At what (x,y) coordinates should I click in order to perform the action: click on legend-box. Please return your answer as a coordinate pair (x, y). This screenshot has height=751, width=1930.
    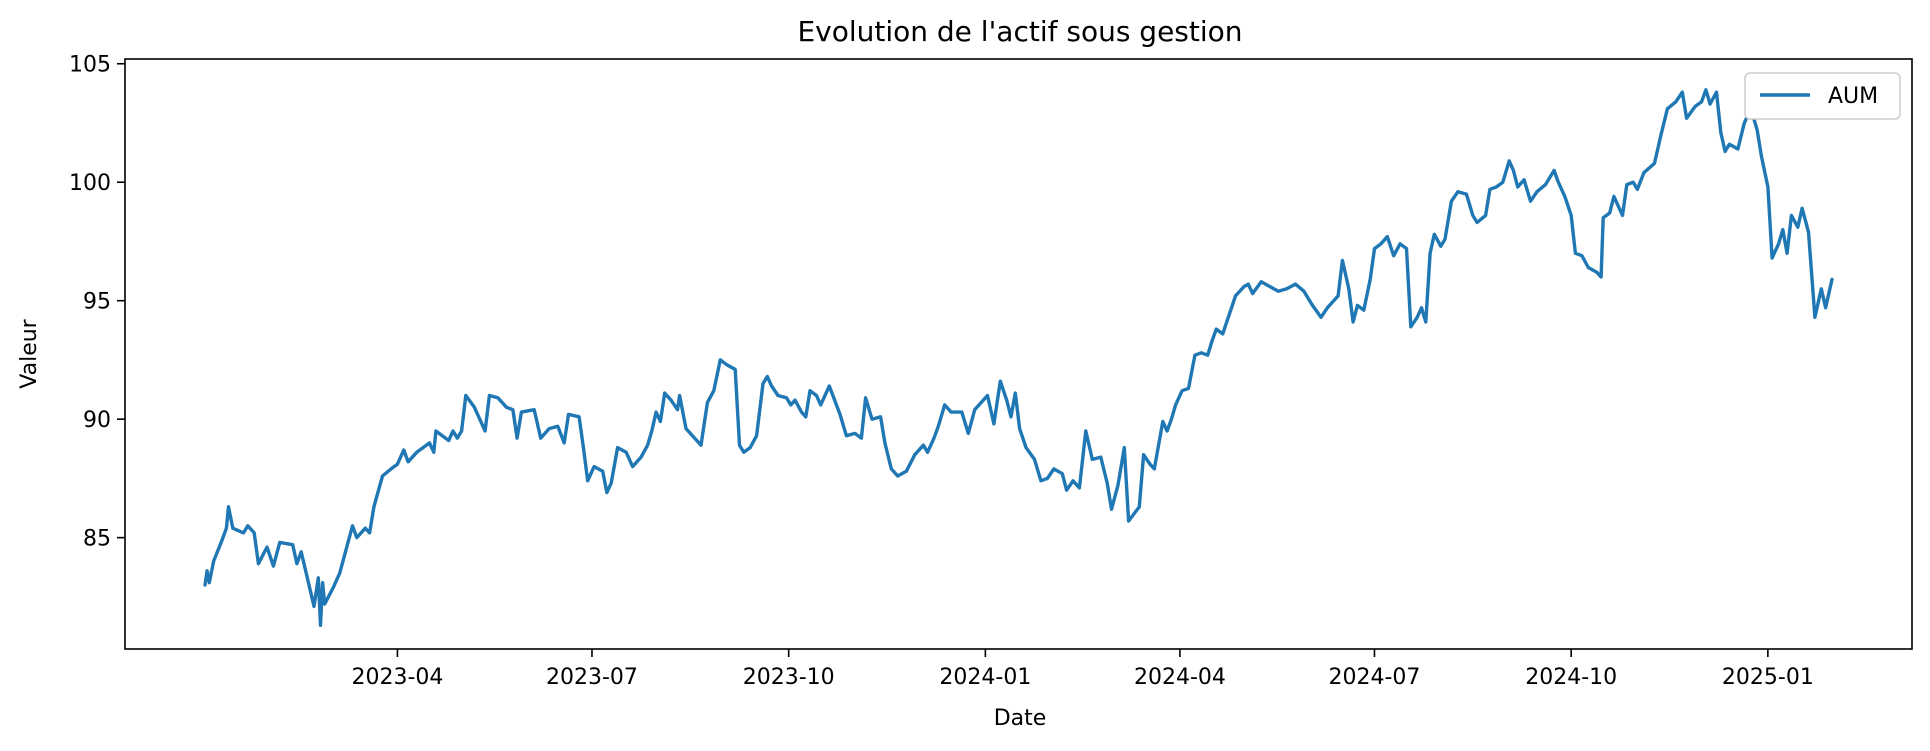
    Looking at the image, I should click on (1822, 96).